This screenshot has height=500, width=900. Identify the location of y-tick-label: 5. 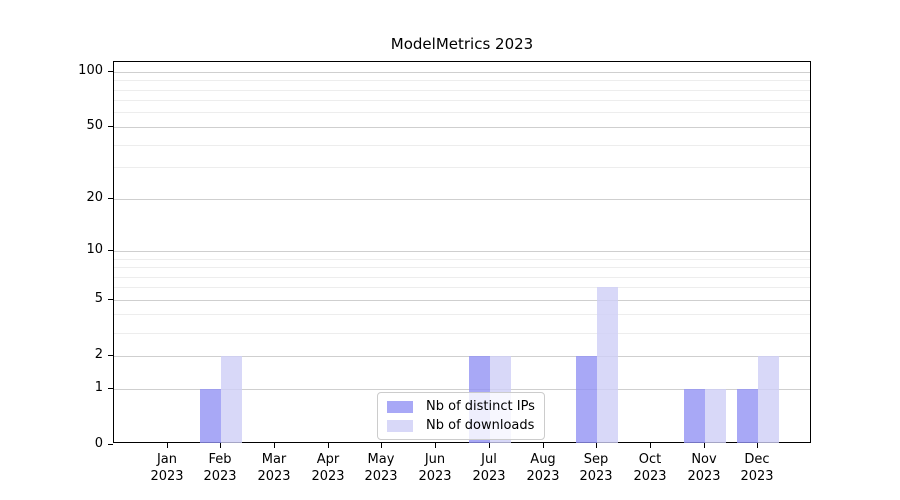
(98, 298).